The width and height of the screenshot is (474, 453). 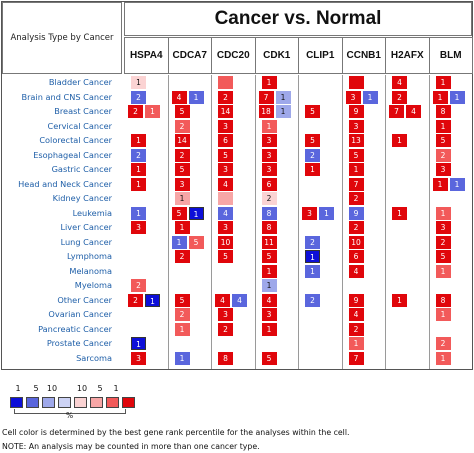 What do you see at coordinates (90, 270) in the screenshot?
I see `cancer-label: Melanoma` at bounding box center [90, 270].